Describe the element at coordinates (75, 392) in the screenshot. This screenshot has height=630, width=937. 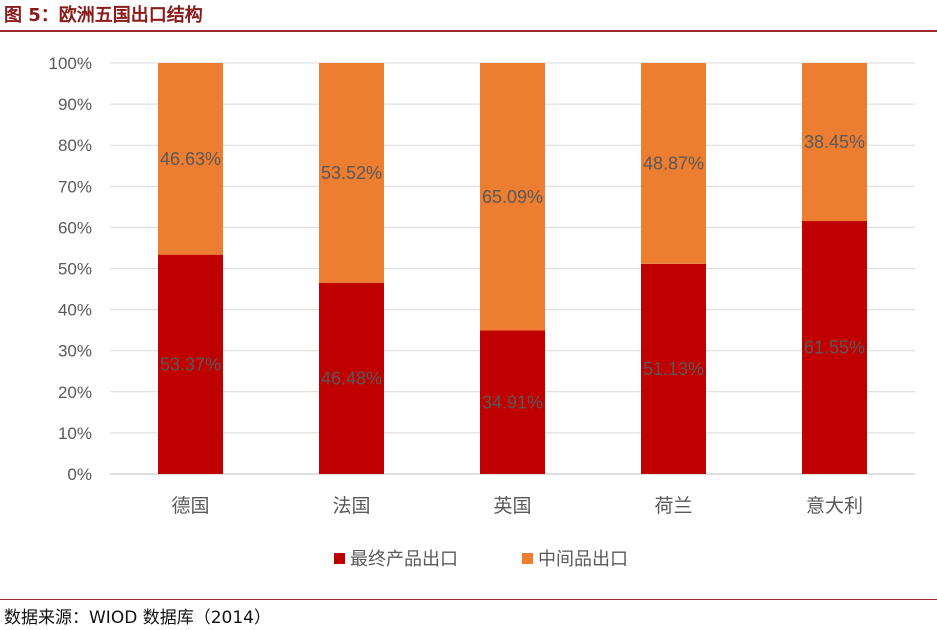
I see `y-tick-label: 20%` at that location.